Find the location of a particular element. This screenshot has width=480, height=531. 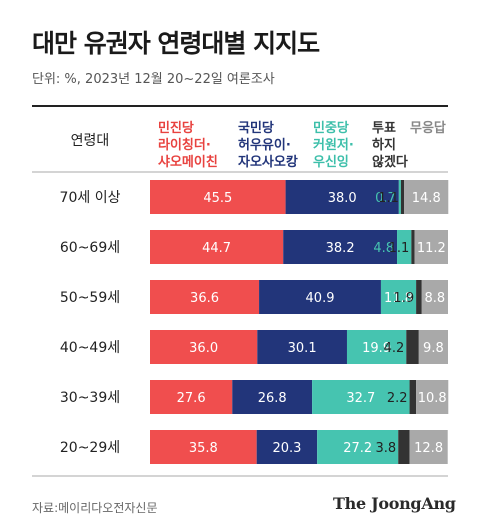

value-label: 0.7 is located at coordinates (385, 198).